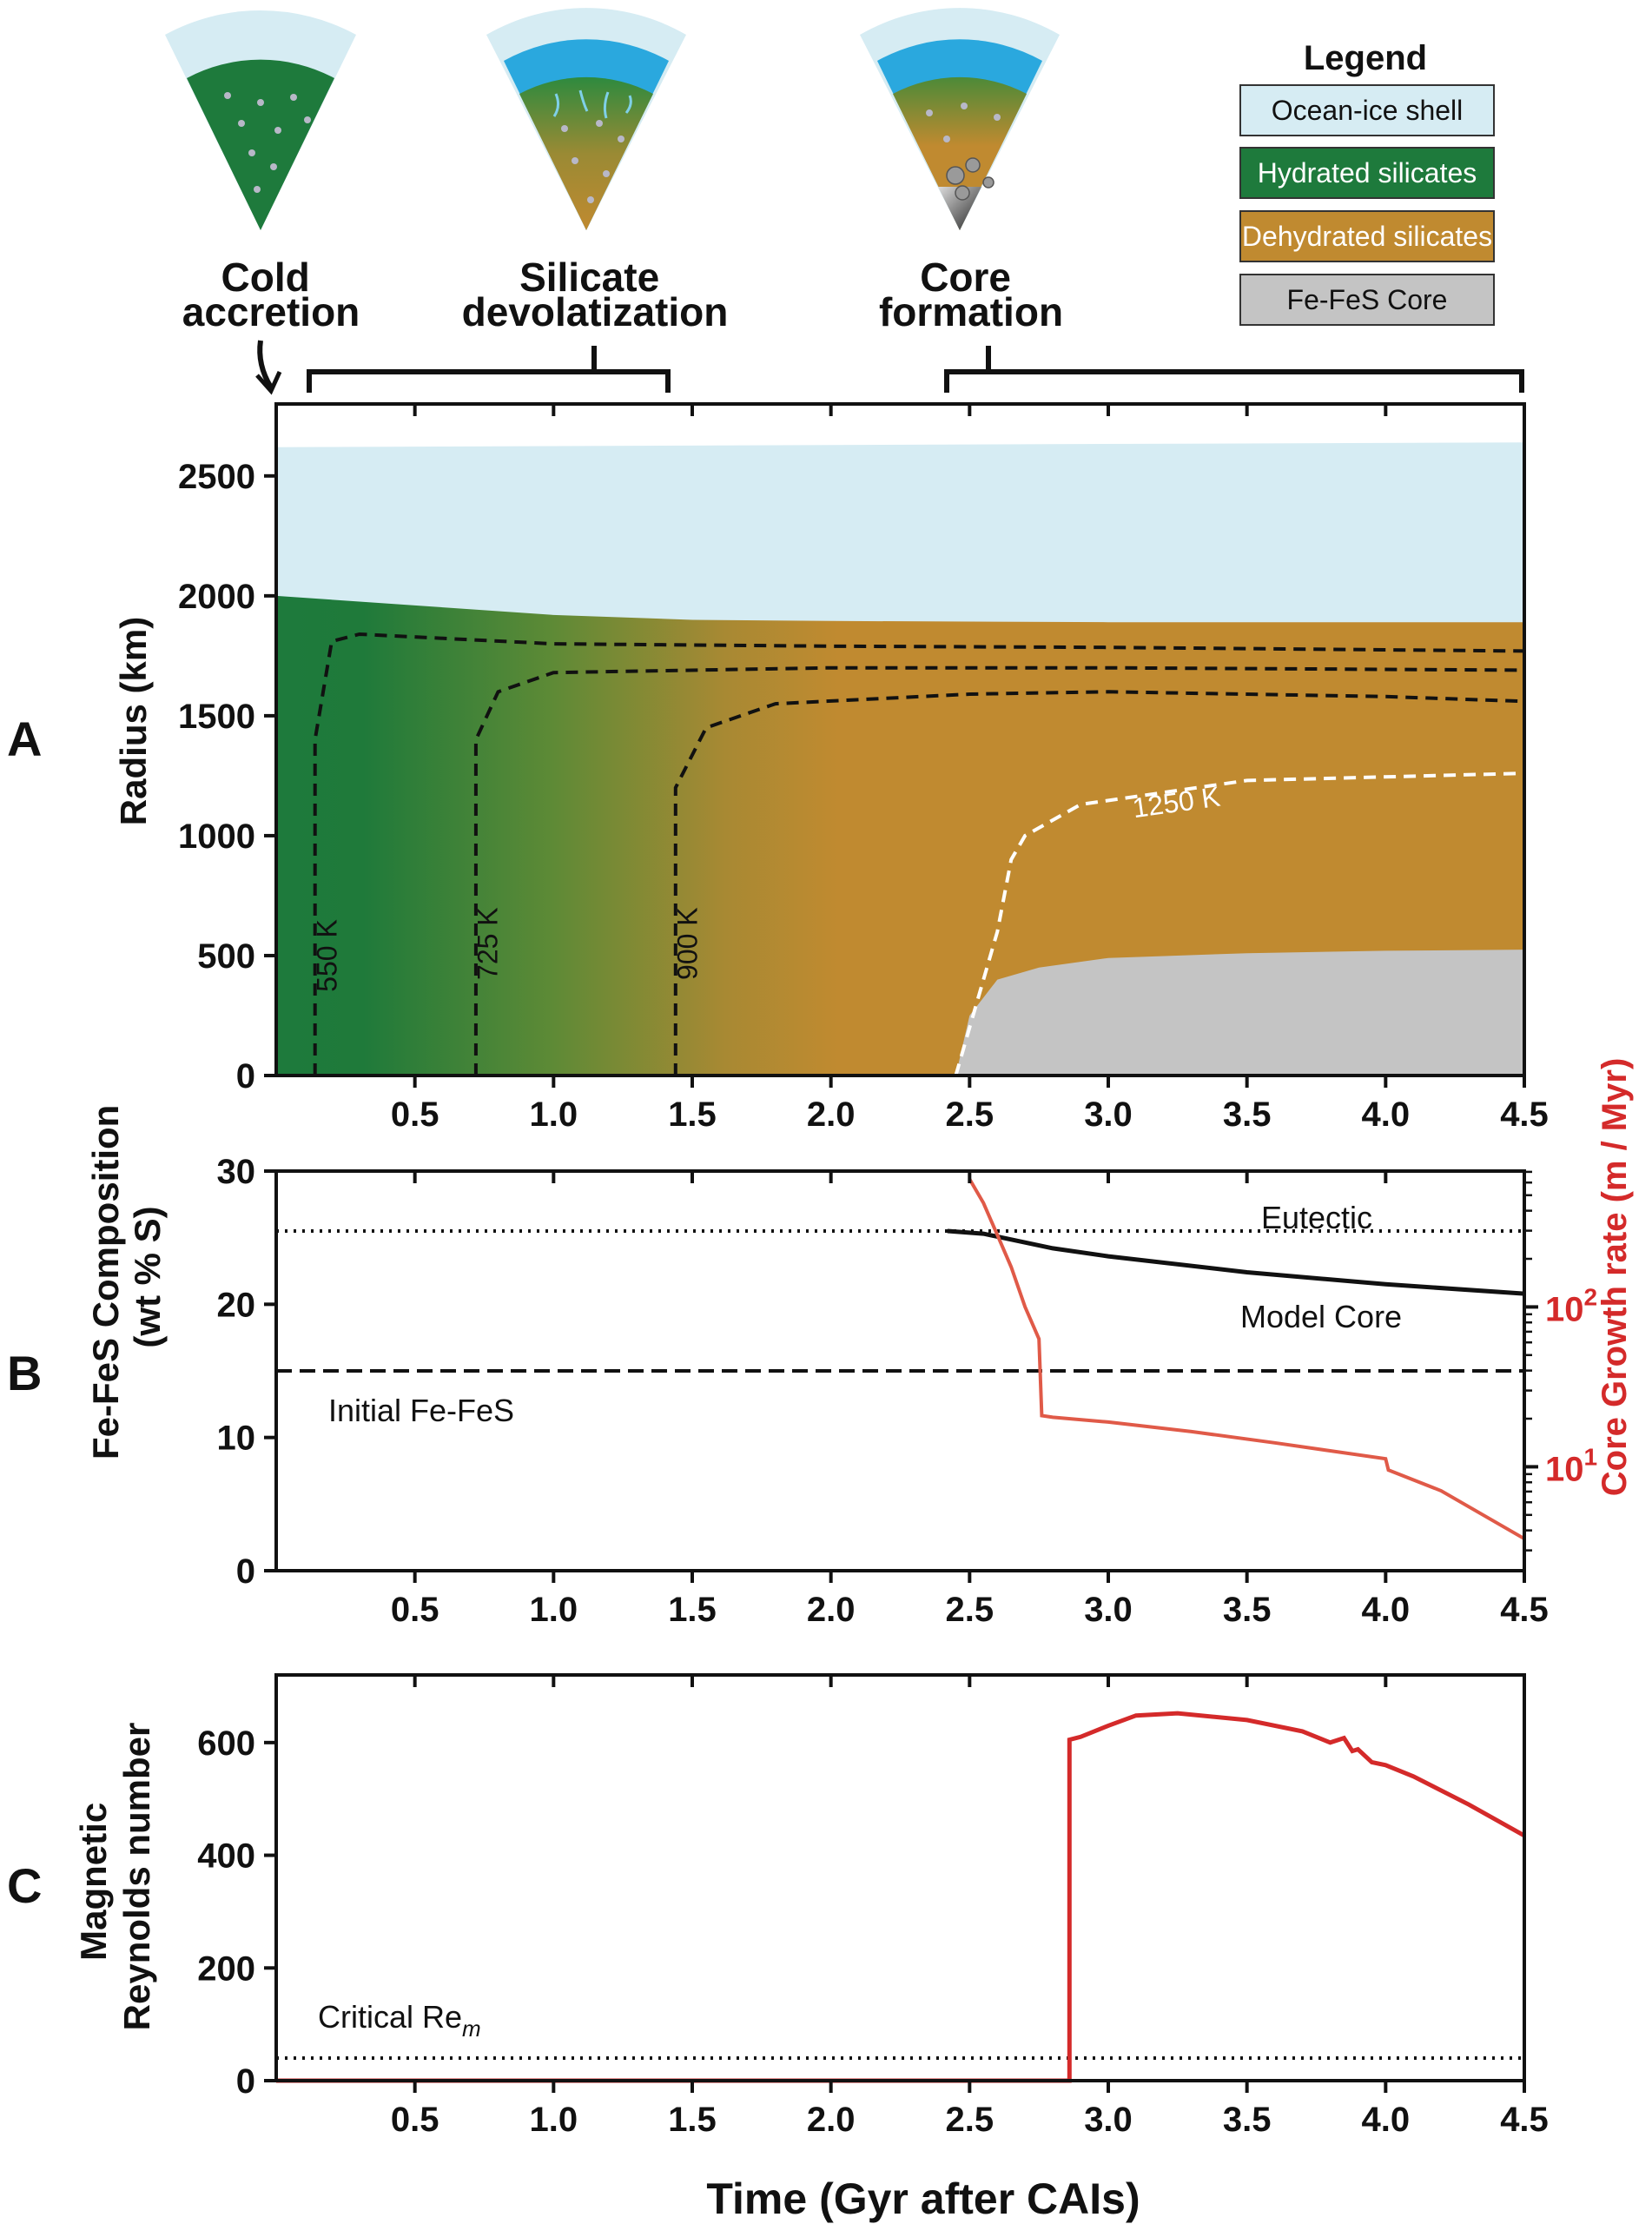 Image resolution: width=1652 pixels, height=2224 pixels. Describe the element at coordinates (1615, 1277) in the screenshot. I see `panel-b-y2-axis-label: Core Growth rate (m / Myr)` at that location.